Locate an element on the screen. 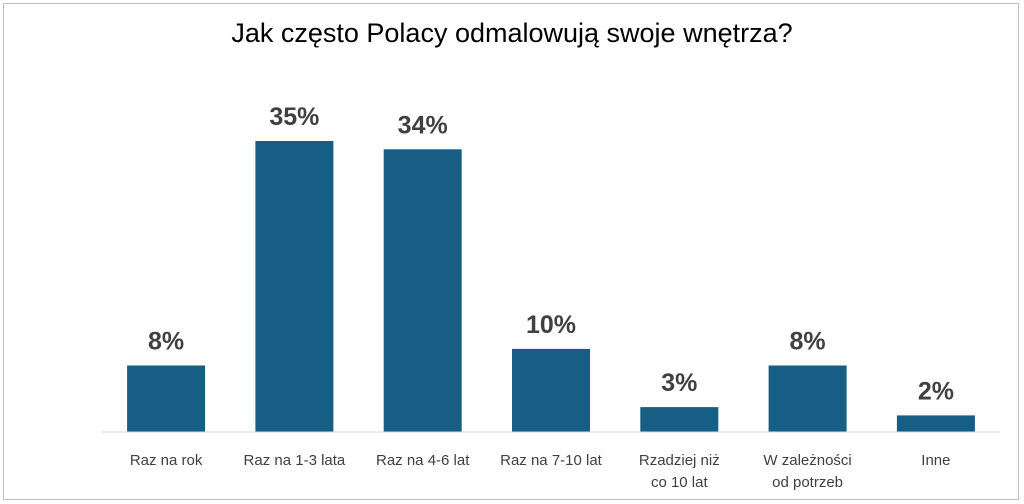  value-label-0: 8% is located at coordinates (166, 342).